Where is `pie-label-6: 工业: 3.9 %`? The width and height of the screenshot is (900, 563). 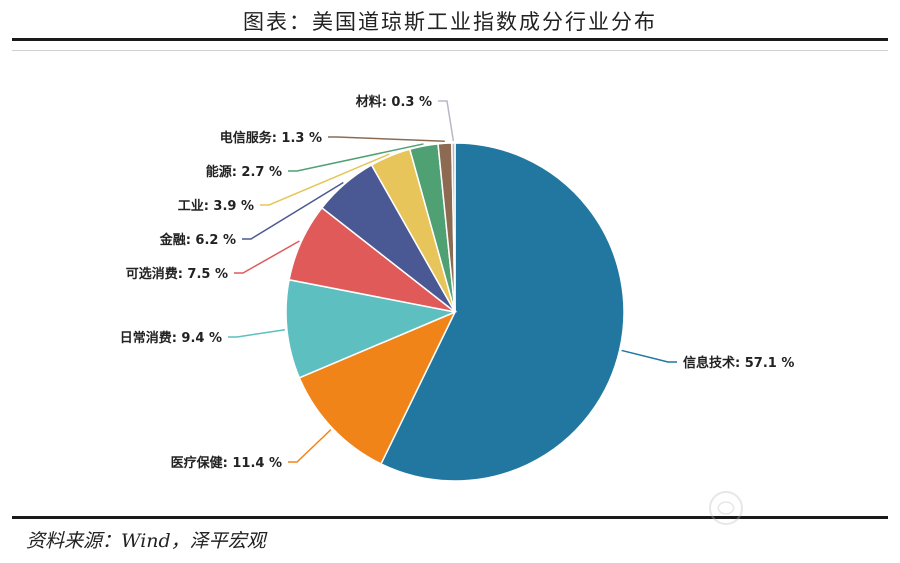
pie-label-6: 工业: 3.9 % is located at coordinates (216, 206).